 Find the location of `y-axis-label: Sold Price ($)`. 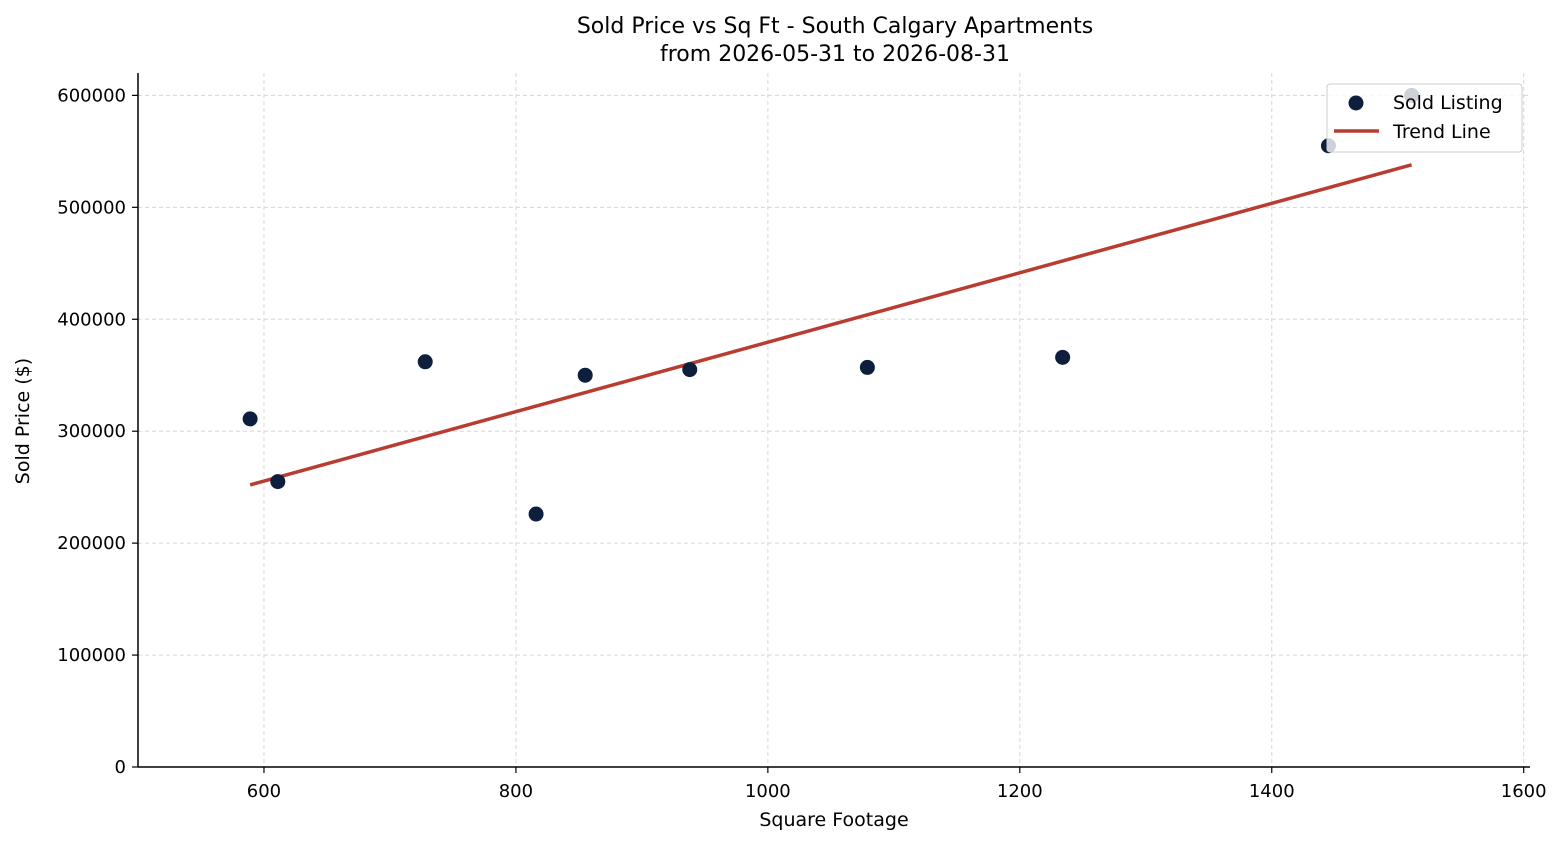

y-axis-label: Sold Price ($) is located at coordinates (23, 421).